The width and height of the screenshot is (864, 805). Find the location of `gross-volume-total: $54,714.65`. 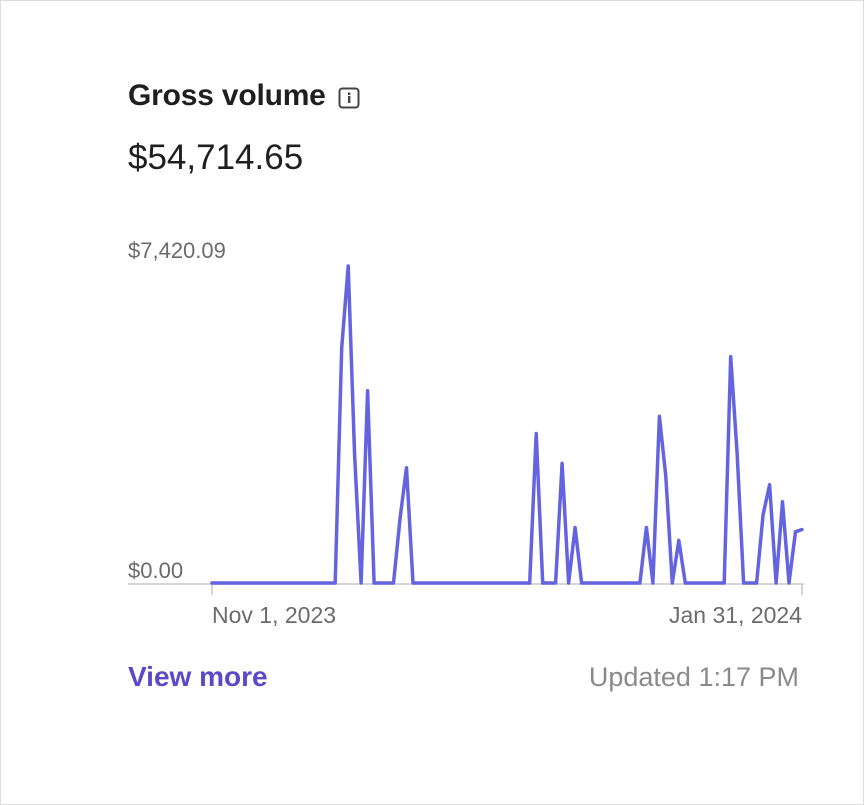

gross-volume-total: $54,714.65 is located at coordinates (216, 157).